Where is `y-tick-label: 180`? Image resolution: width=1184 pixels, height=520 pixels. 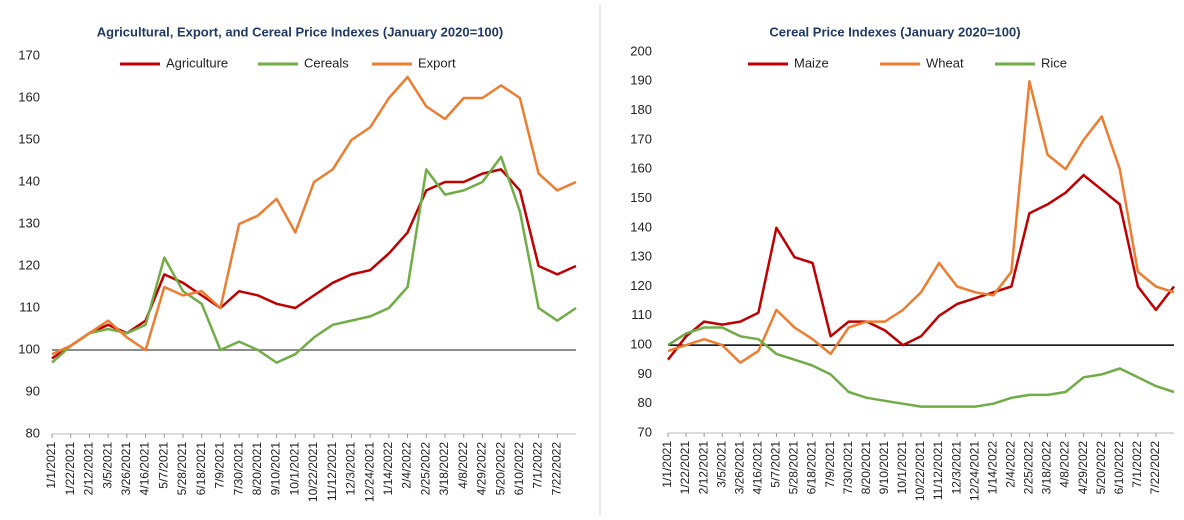 y-tick-label: 180 is located at coordinates (641, 109).